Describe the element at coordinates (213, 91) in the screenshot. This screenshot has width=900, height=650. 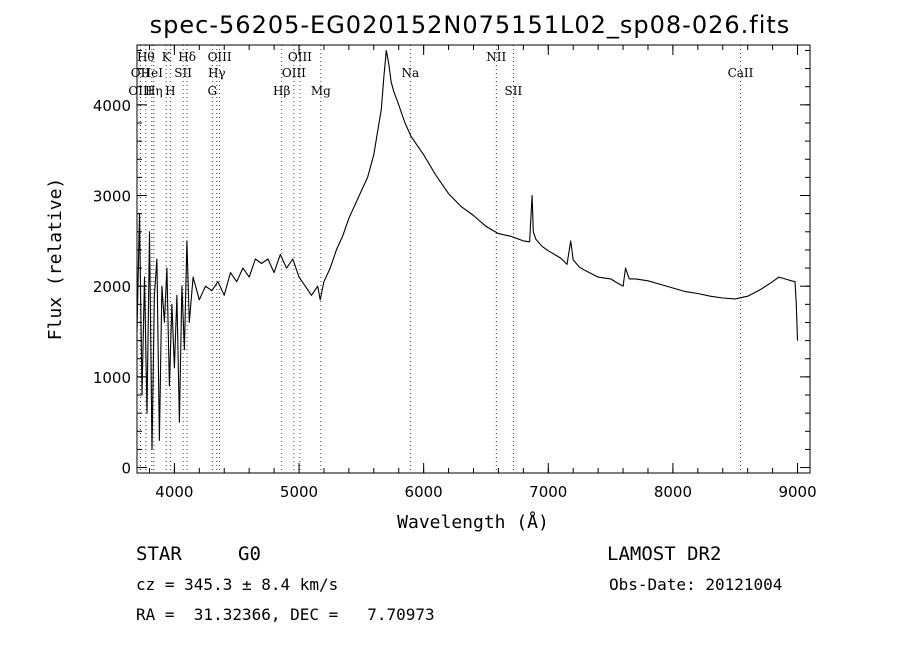
I see `spectral-line-label: G` at that location.